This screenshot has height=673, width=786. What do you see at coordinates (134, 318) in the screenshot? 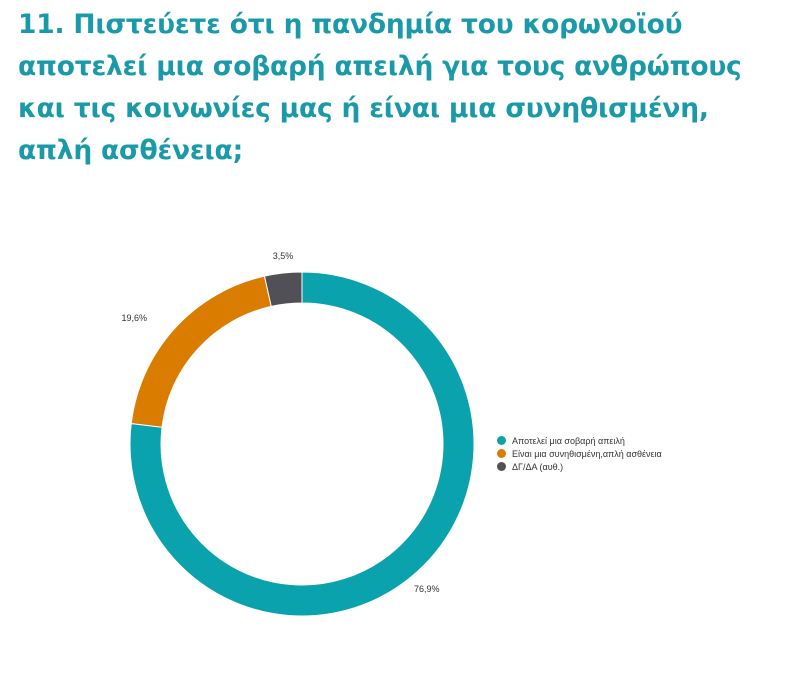
I see `data-label-2: 19,6%` at bounding box center [134, 318].